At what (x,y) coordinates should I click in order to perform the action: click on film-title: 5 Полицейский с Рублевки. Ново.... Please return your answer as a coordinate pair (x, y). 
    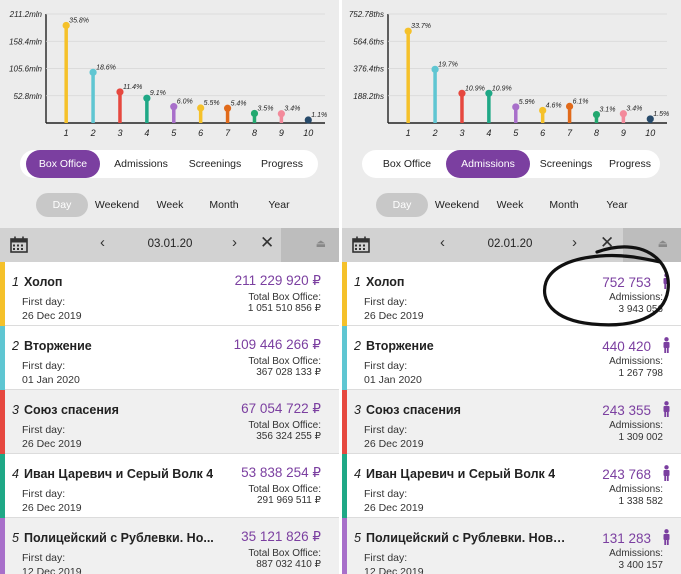
    Looking at the image, I should click on (461, 538).